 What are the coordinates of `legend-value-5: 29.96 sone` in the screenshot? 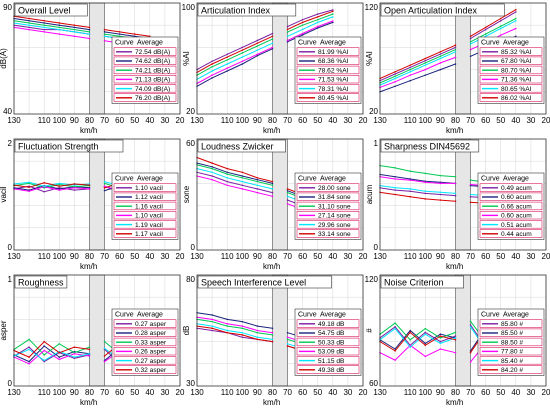 It's located at (334, 225).